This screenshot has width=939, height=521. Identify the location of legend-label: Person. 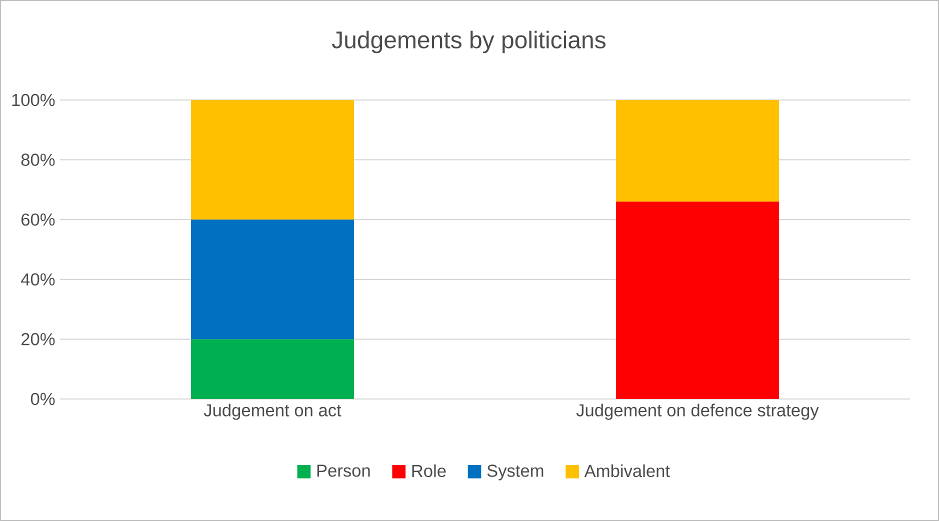
(343, 470).